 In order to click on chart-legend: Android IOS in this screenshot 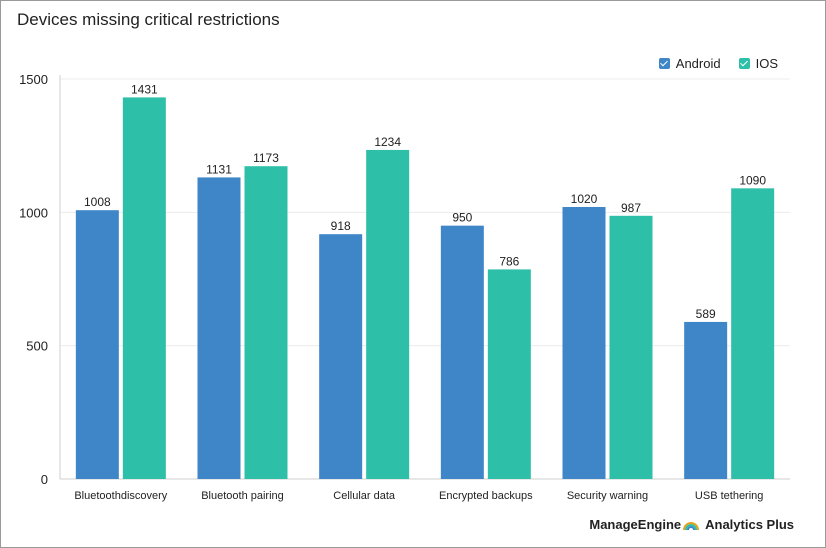, I will do `click(718, 63)`.